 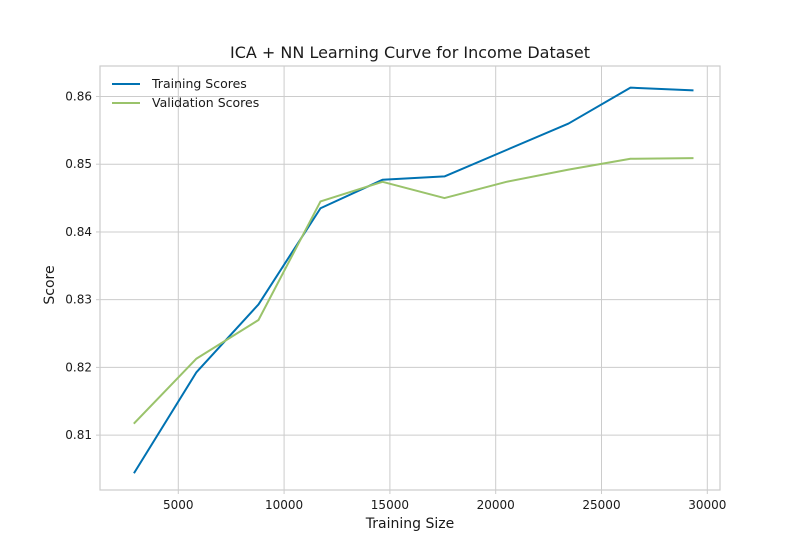 I want to click on x-tick-label: 25000, so click(x=601, y=505).